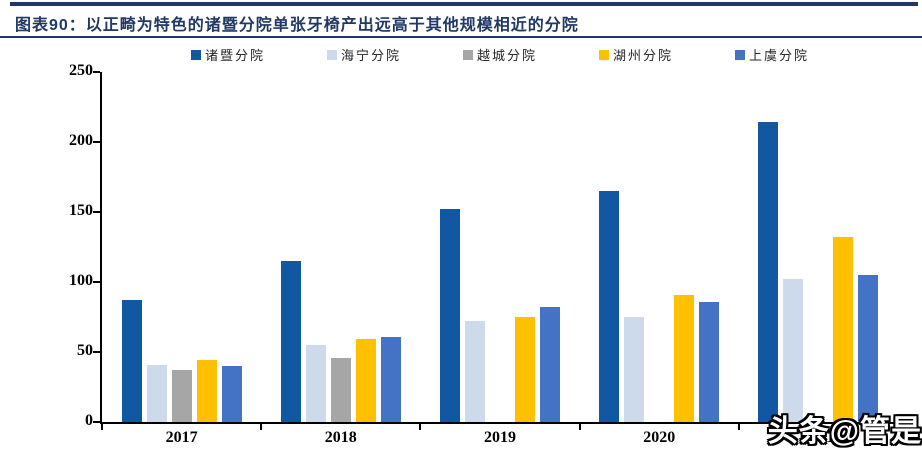 This screenshot has height=453, width=922. What do you see at coordinates (85, 350) in the screenshot?
I see `y-axis-tick-label: 50` at bounding box center [85, 350].